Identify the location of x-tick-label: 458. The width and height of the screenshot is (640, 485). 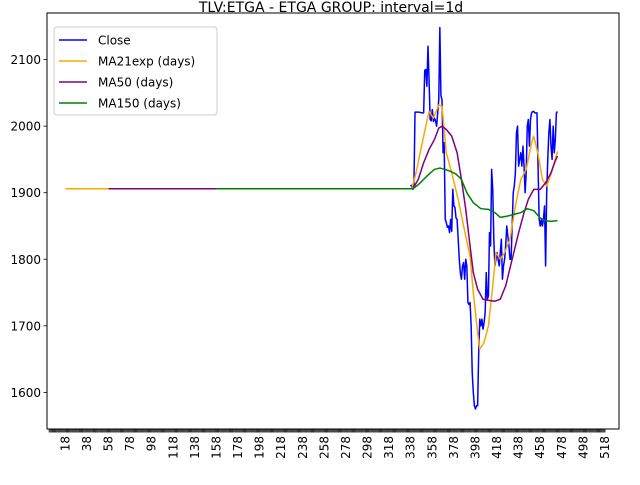
(540, 447).